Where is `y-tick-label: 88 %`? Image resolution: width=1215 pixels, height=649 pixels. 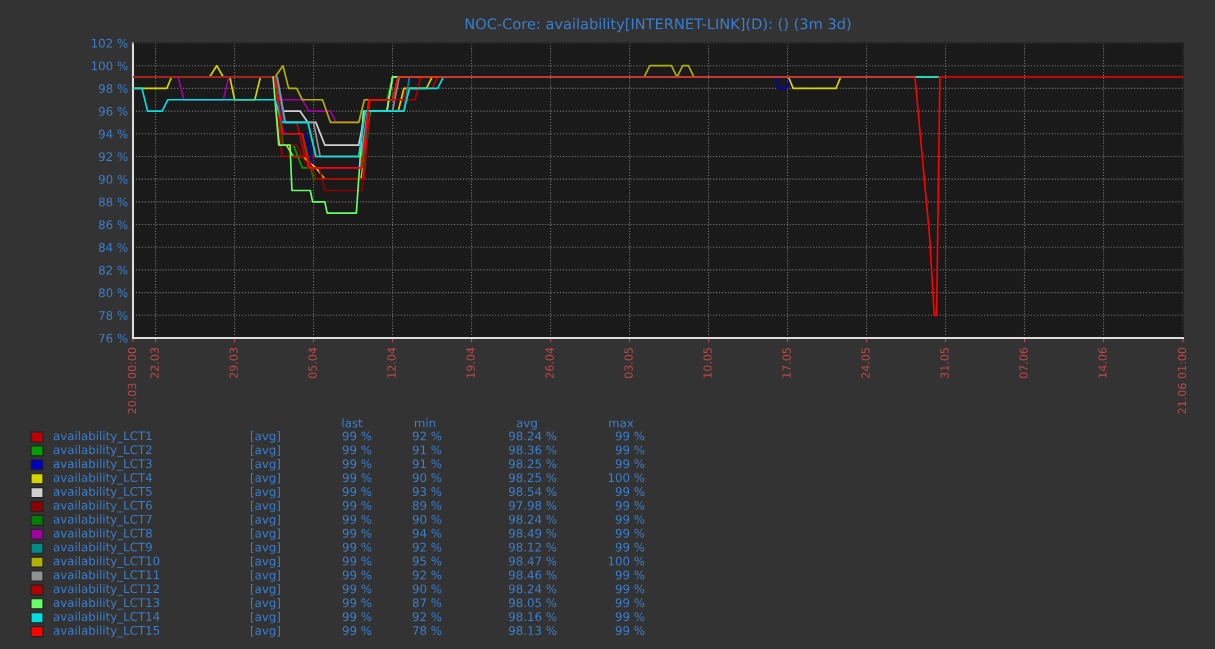
y-tick-label: 88 % is located at coordinates (113, 202).